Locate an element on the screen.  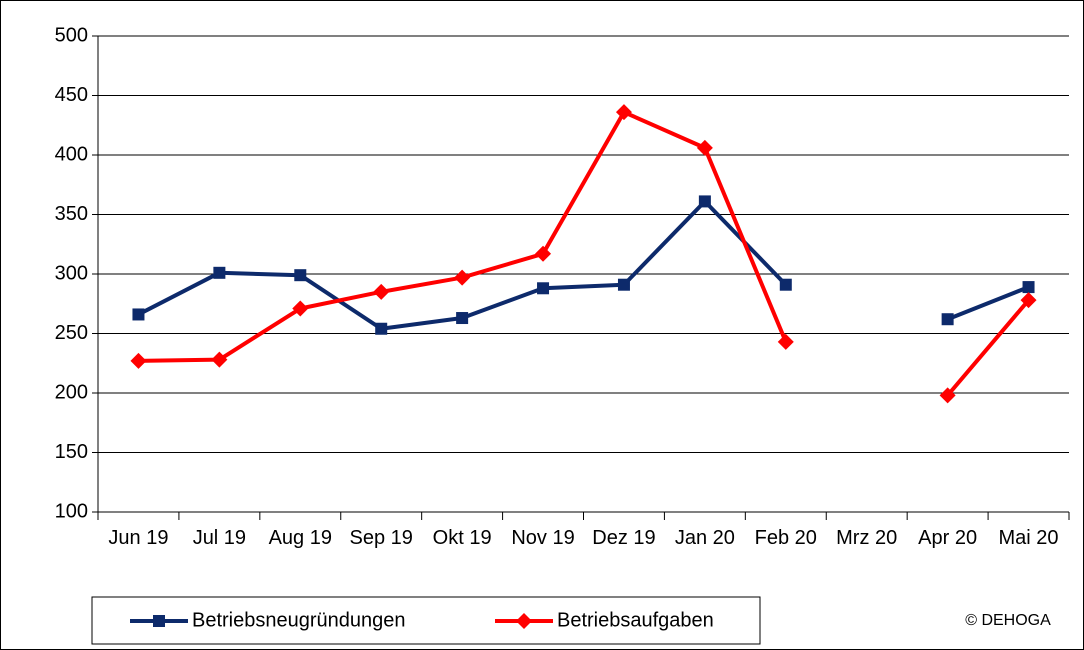
y-tick-label: 450 is located at coordinates (71, 95).